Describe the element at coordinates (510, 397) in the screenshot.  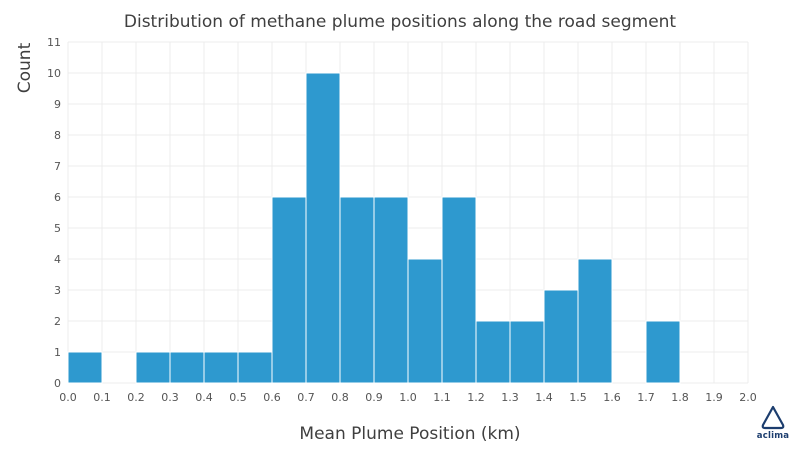
I see `x-tick-label: 1.3` at that location.